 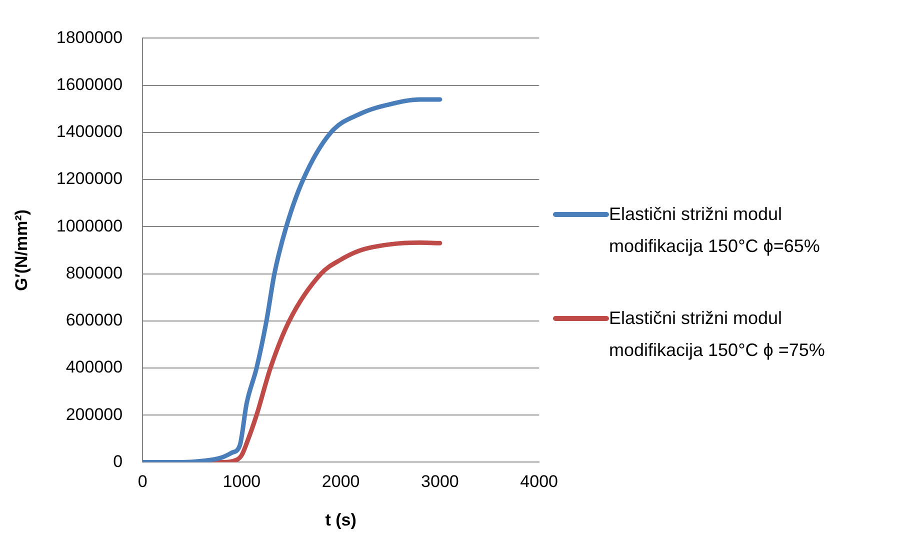 What do you see at coordinates (94, 272) in the screenshot?
I see `y-tick-label: 800000` at bounding box center [94, 272].